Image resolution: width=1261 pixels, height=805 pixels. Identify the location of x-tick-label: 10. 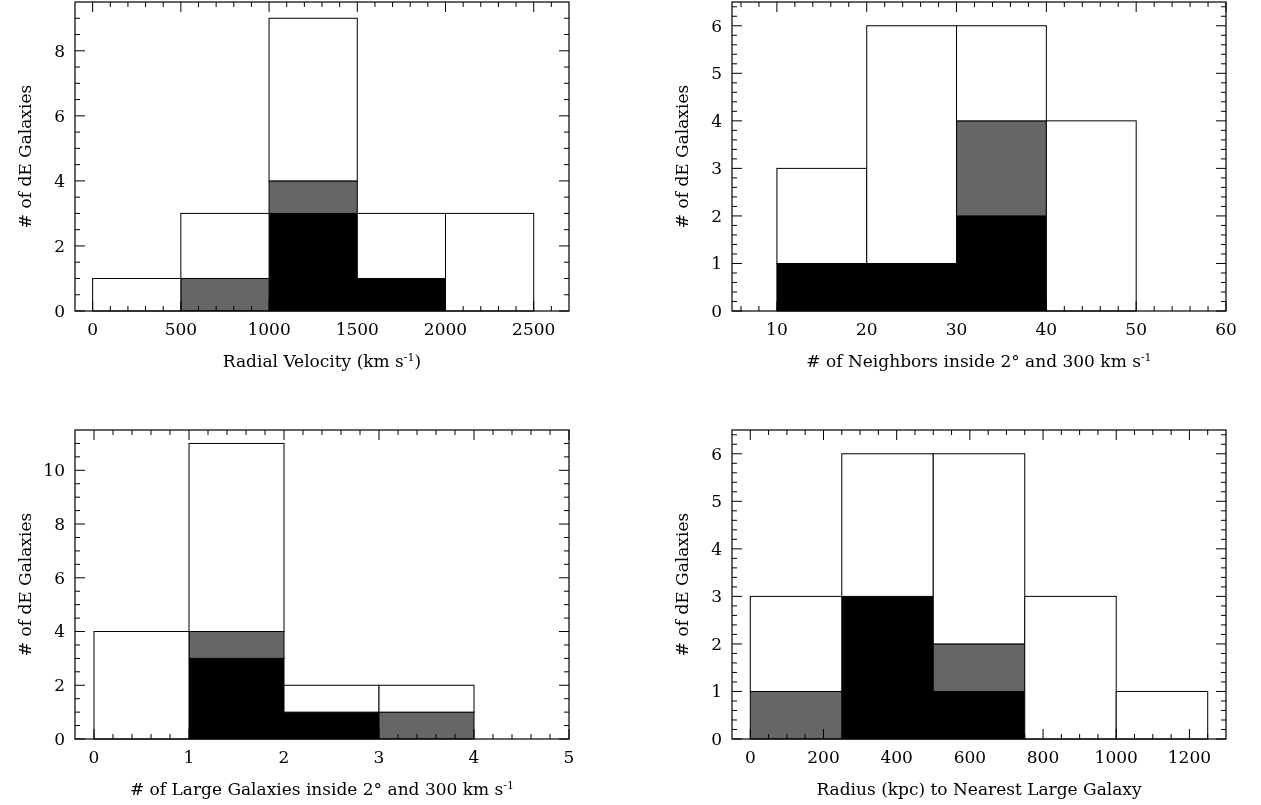
(777, 329).